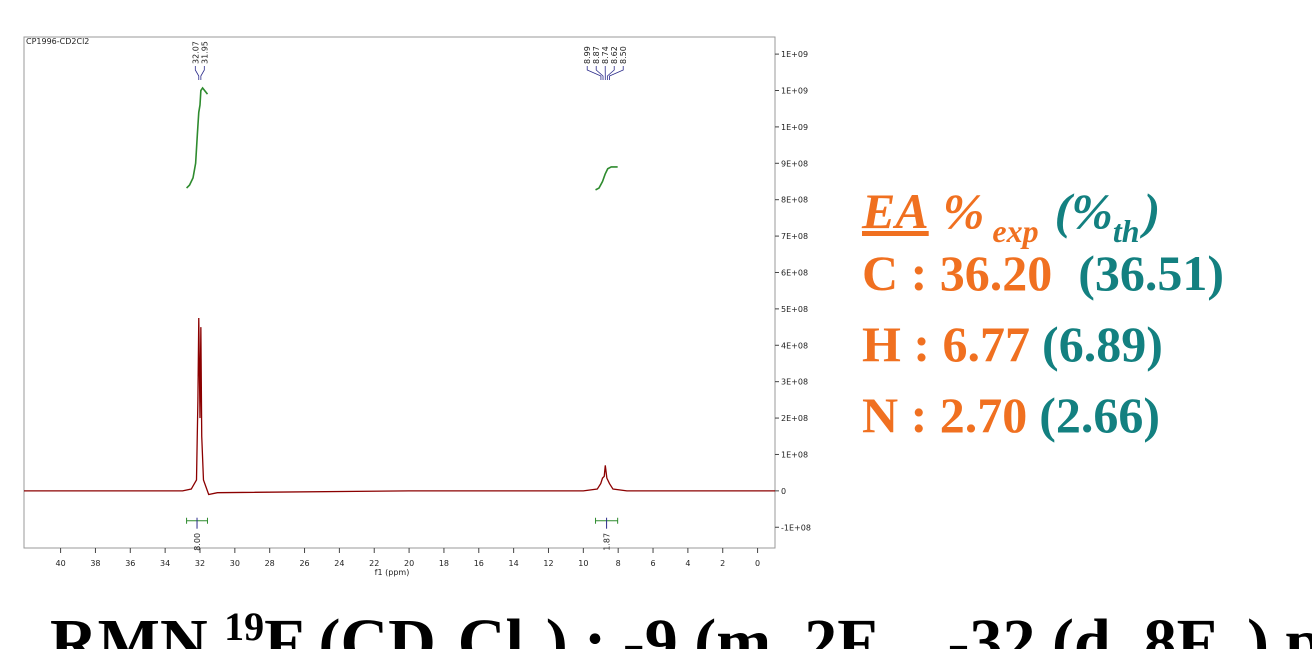 The image size is (1312, 649). What do you see at coordinates (479, 563) in the screenshot?
I see `x-tick-label: 16` at bounding box center [479, 563].